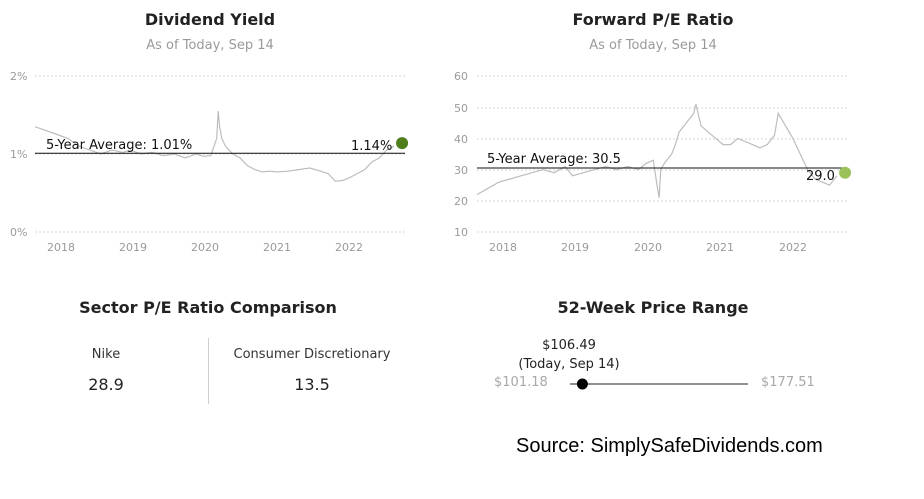 The image size is (924, 499). I want to click on pe-xtick-2021: 2021, so click(720, 247).